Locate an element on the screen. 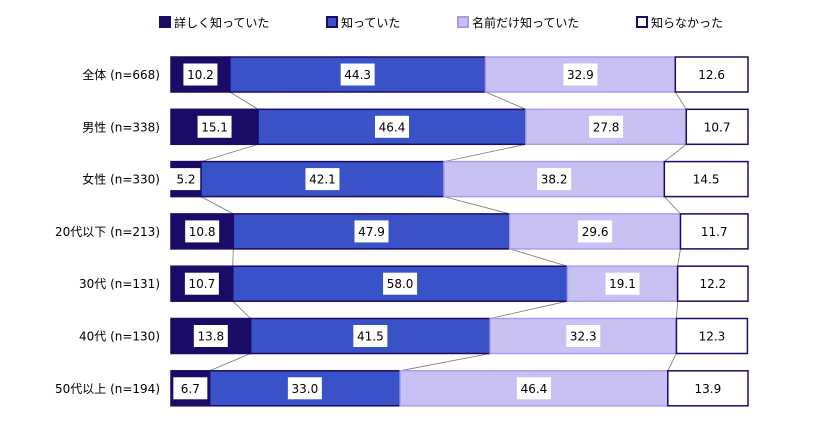 The height and width of the screenshot is (442, 826). data-label: 38.2 is located at coordinates (554, 180).